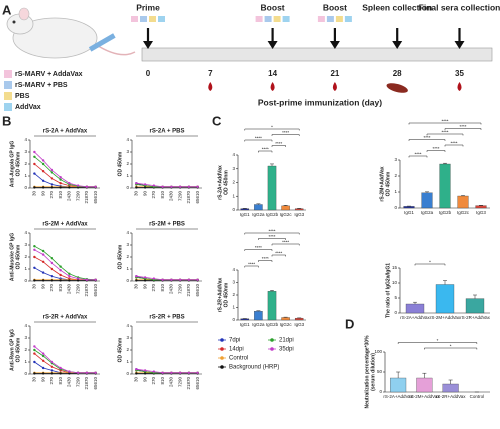 Image resolution: width=500 pixels, height=429 pixels. Describe the element at coordinates (286, 341) in the screenshot. I see `legend-label: 21dpi` at that location.